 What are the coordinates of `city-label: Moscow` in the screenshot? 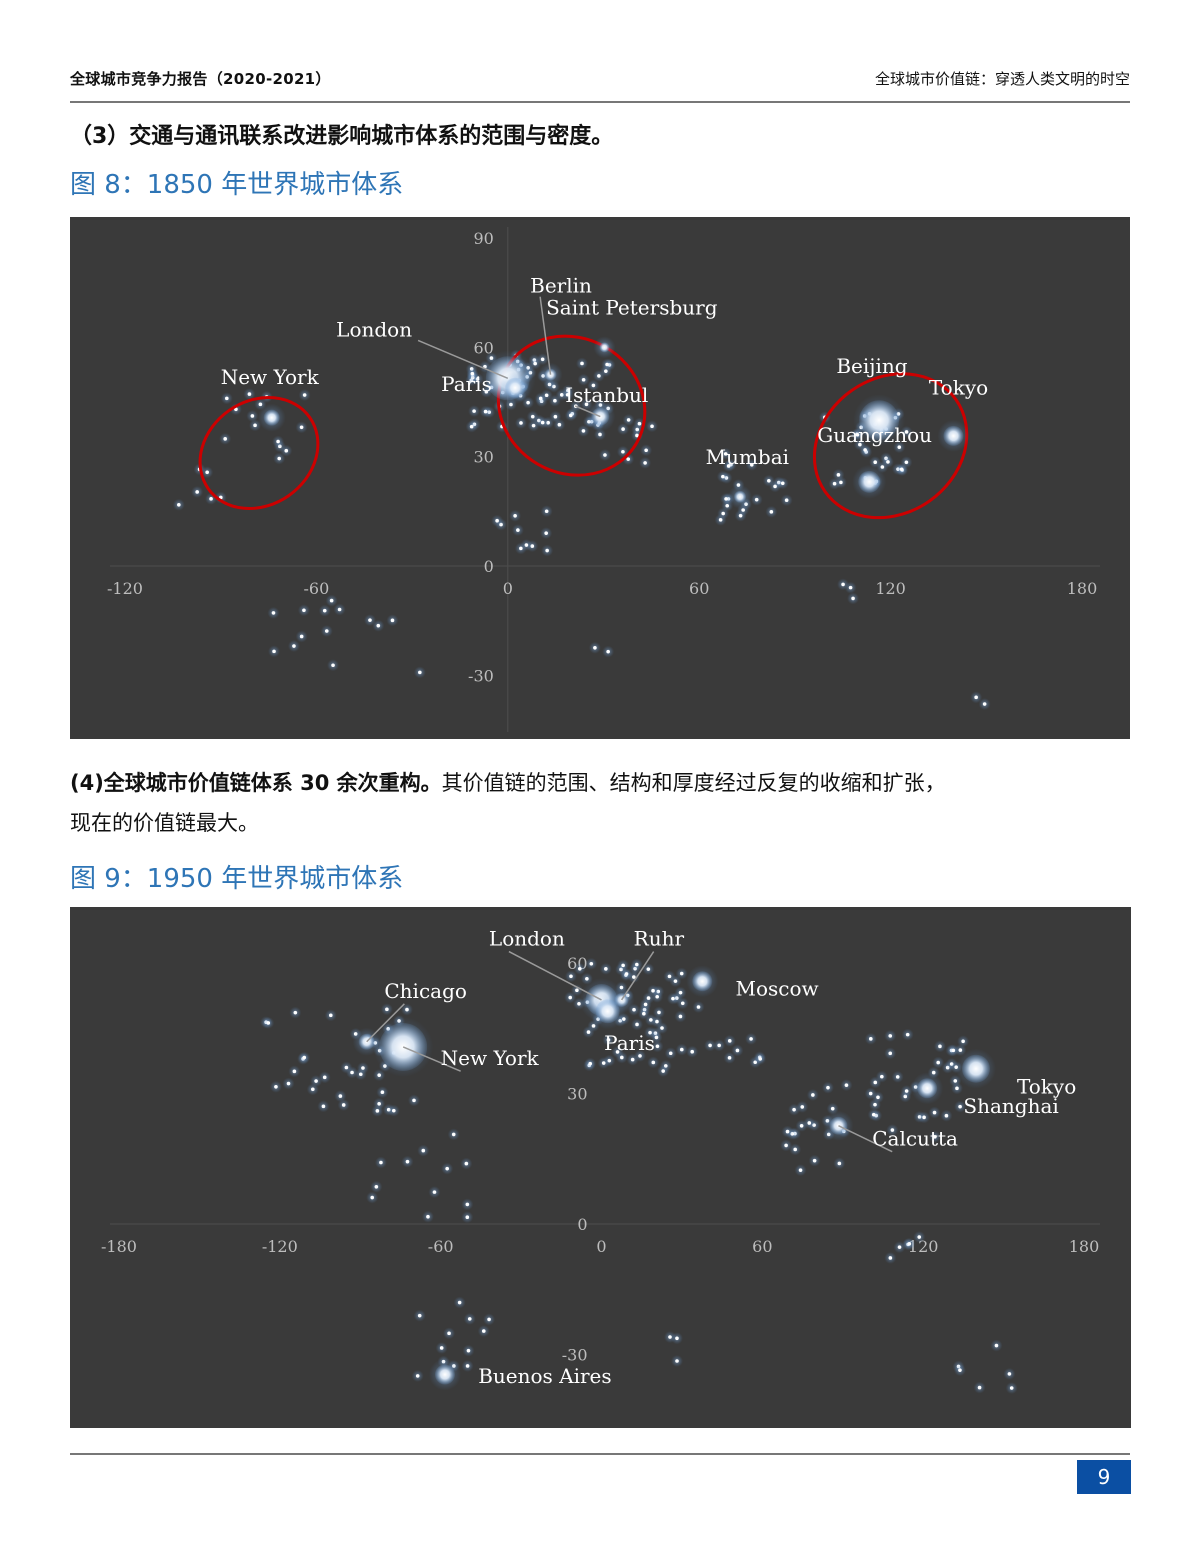 It's located at (777, 989).